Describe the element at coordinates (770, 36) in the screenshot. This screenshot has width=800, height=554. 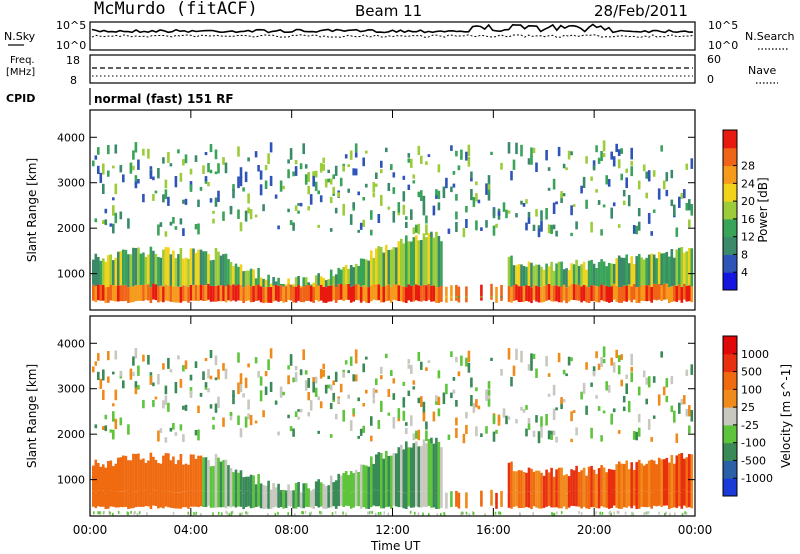
I see `noise-right-label: N.Search` at that location.